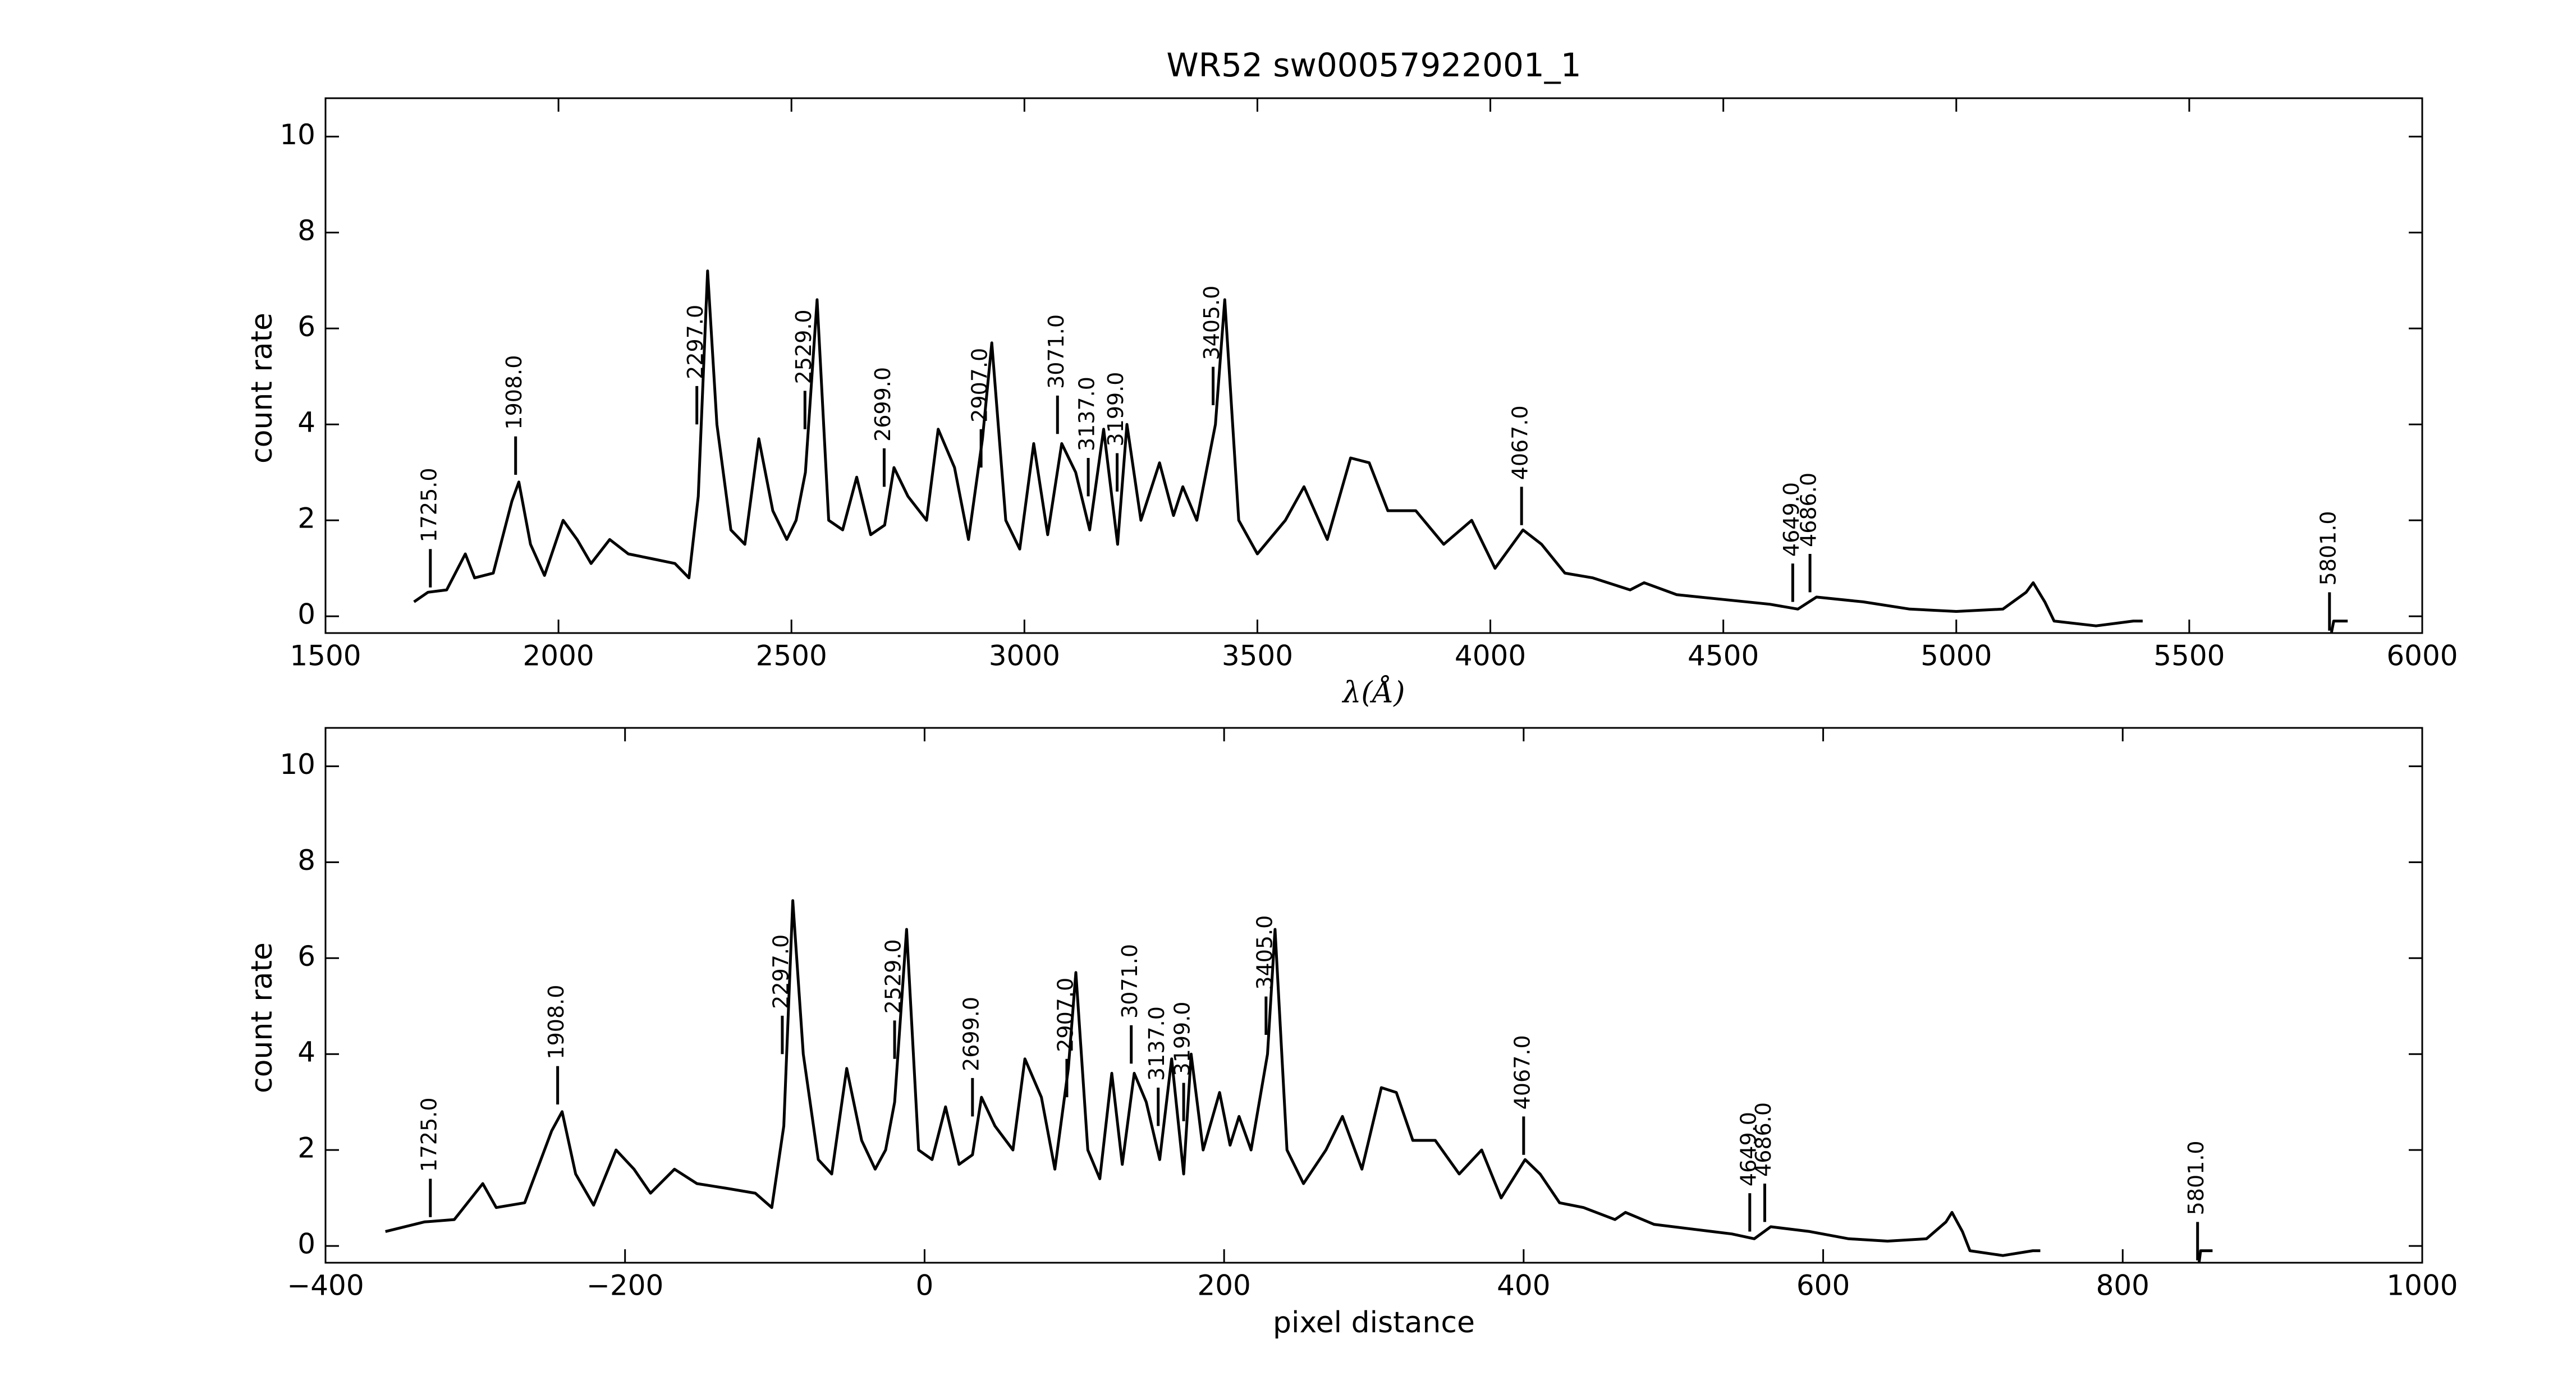  What do you see at coordinates (2422, 1285) in the screenshot?
I see `x-tick-label: 1000` at bounding box center [2422, 1285].